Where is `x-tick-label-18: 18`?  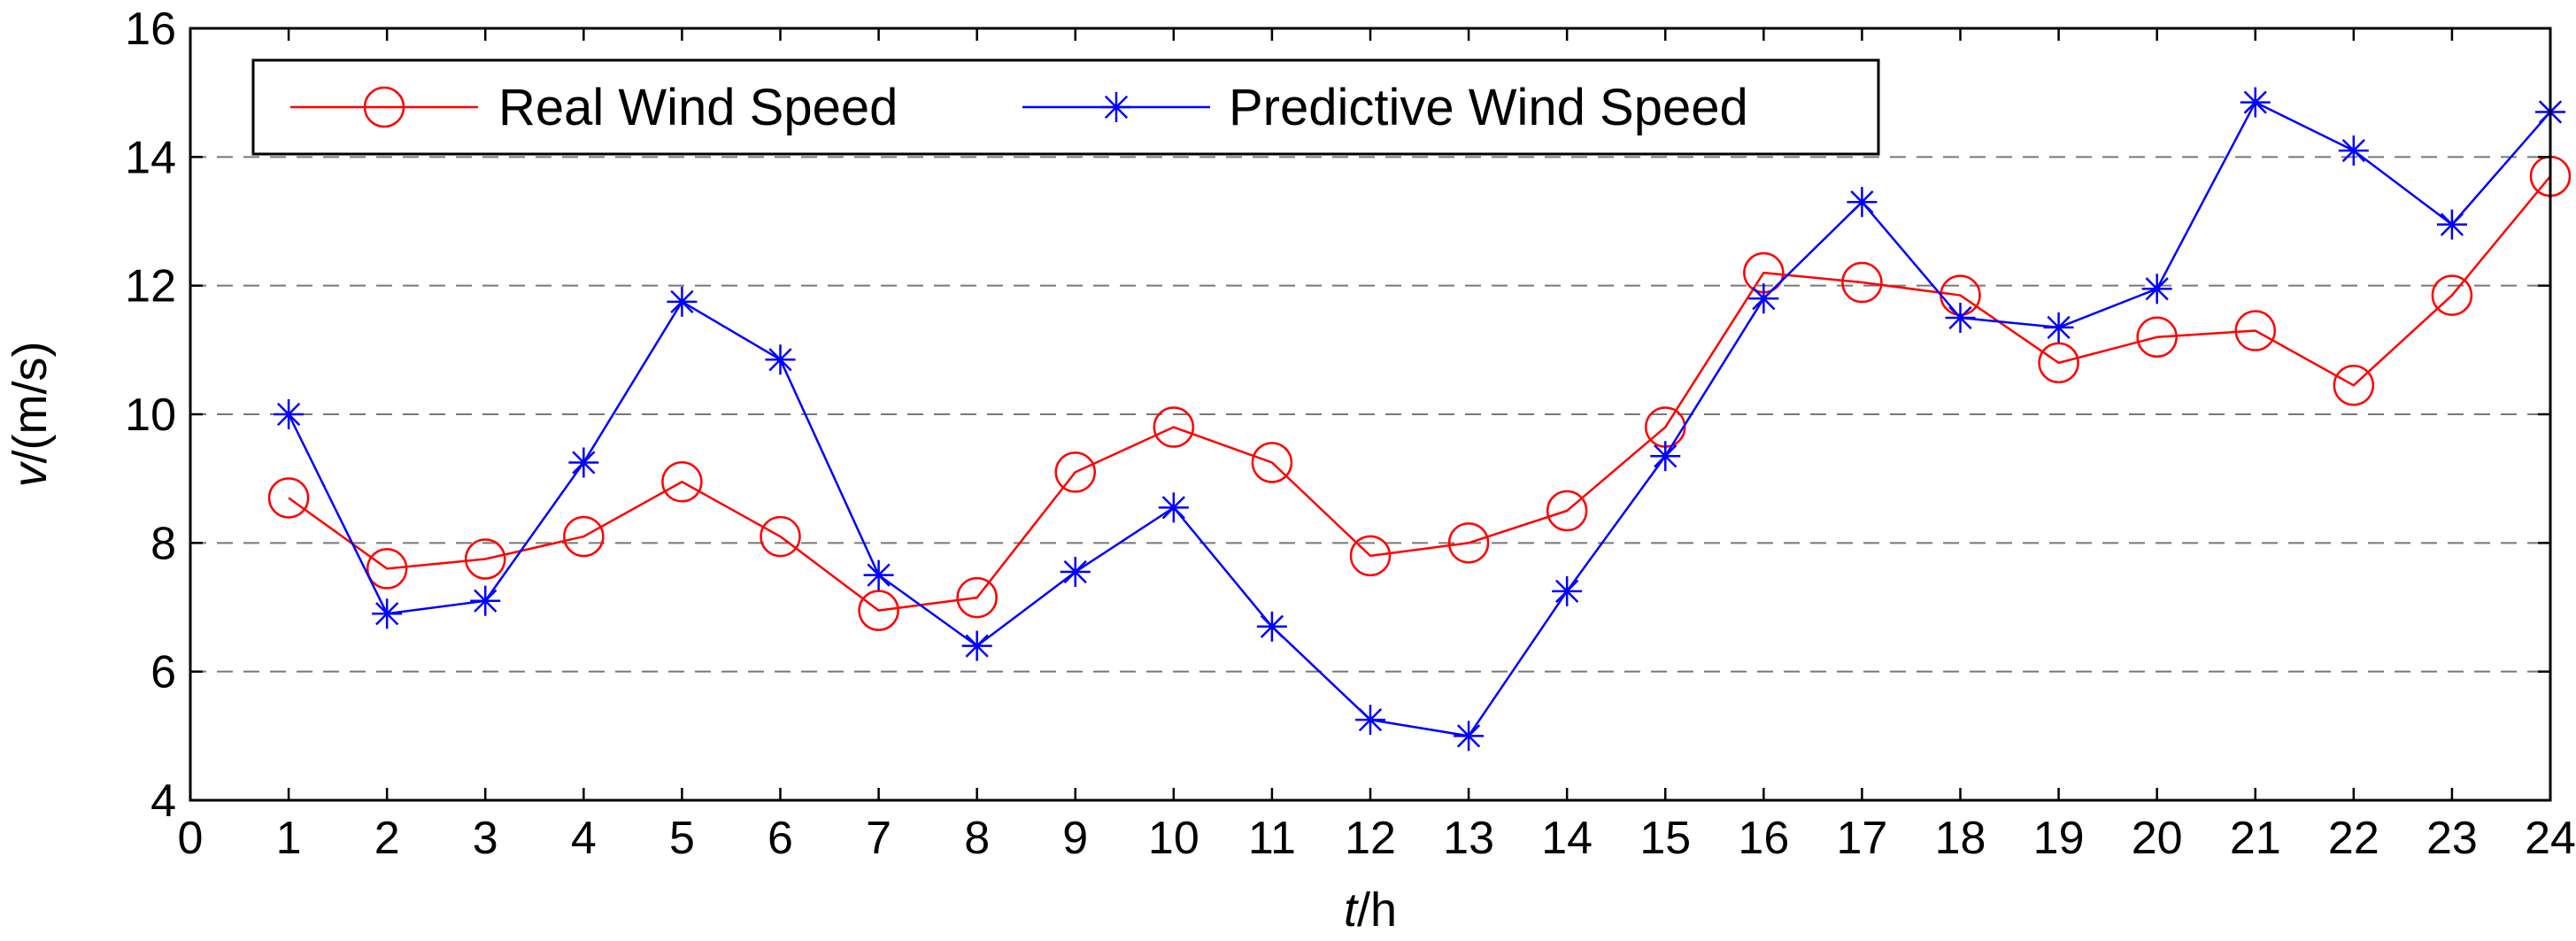
x-tick-label-18: 18 is located at coordinates (1960, 838).